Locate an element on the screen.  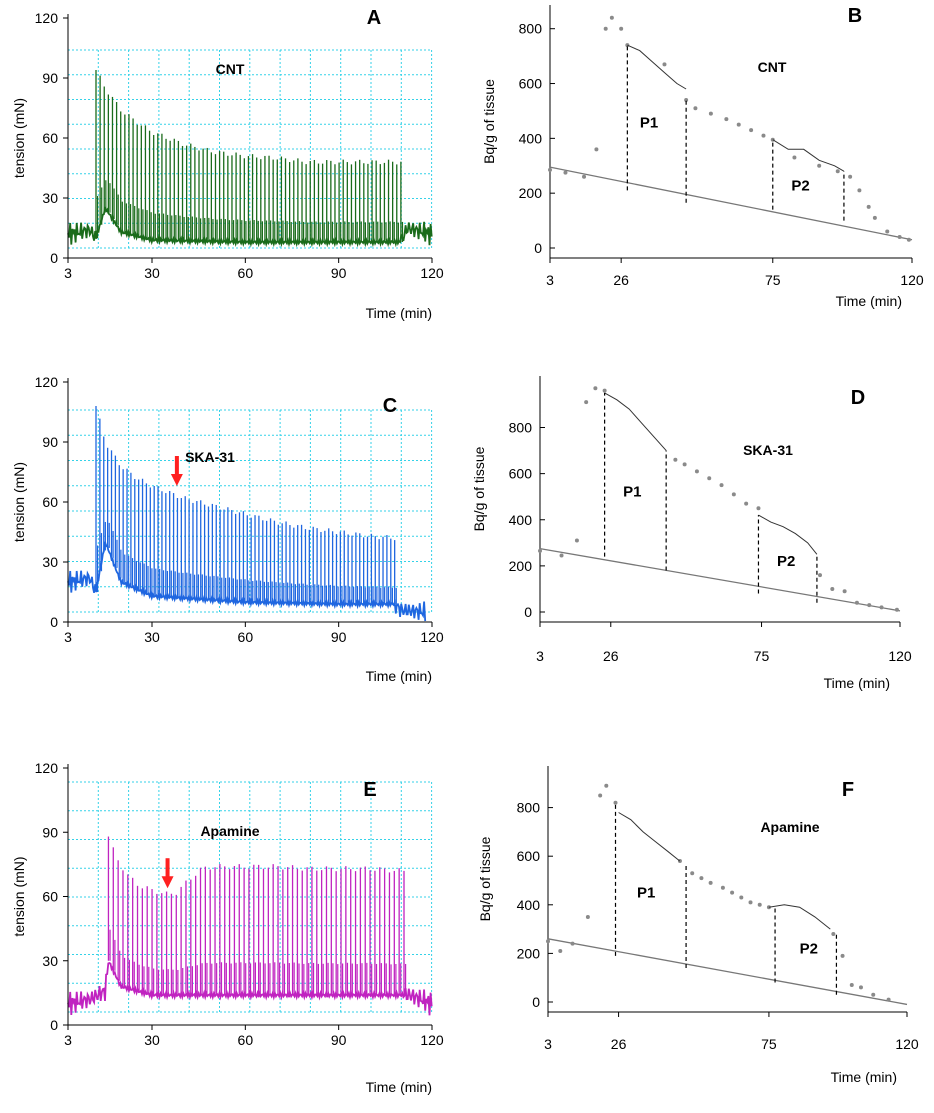
panel-label: C is located at coordinates (390, 406).